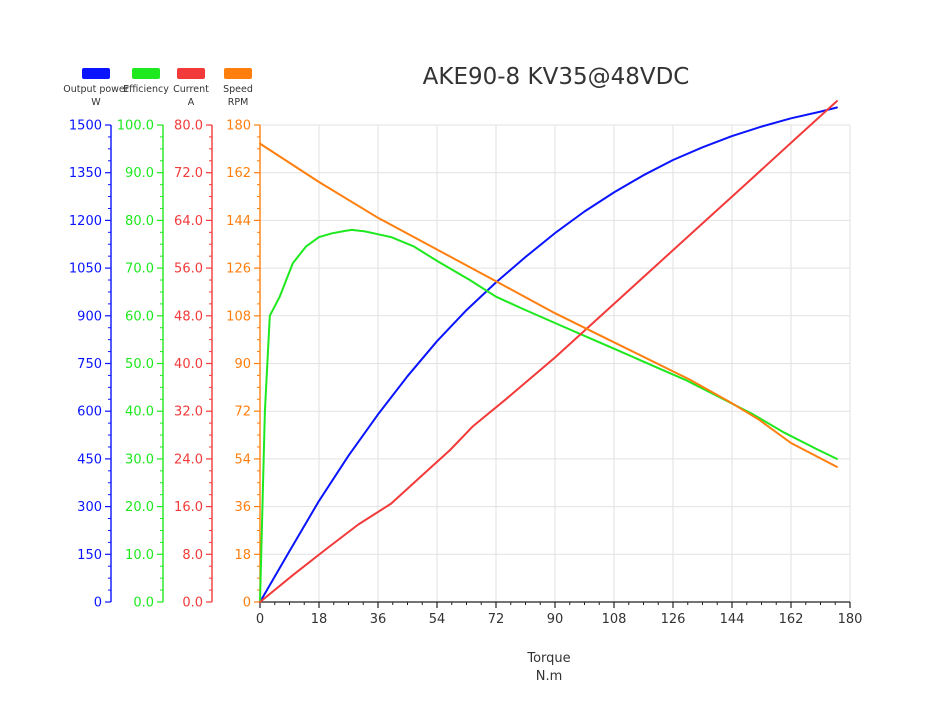 The image size is (944, 712). I want to click on legend-label: Speed, so click(238, 89).